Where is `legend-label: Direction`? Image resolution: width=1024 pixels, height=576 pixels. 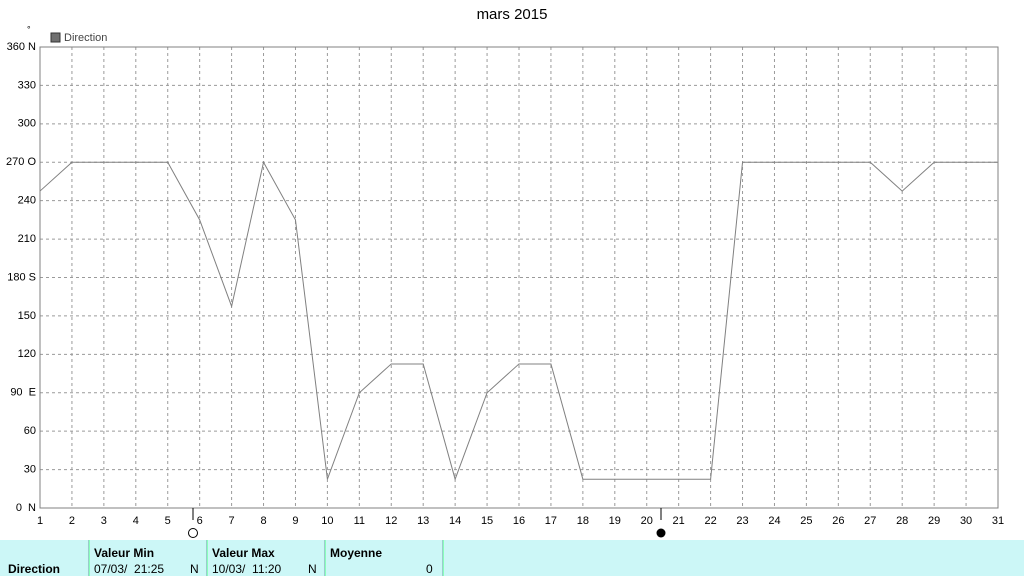 legend-label: Direction is located at coordinates (85, 38).